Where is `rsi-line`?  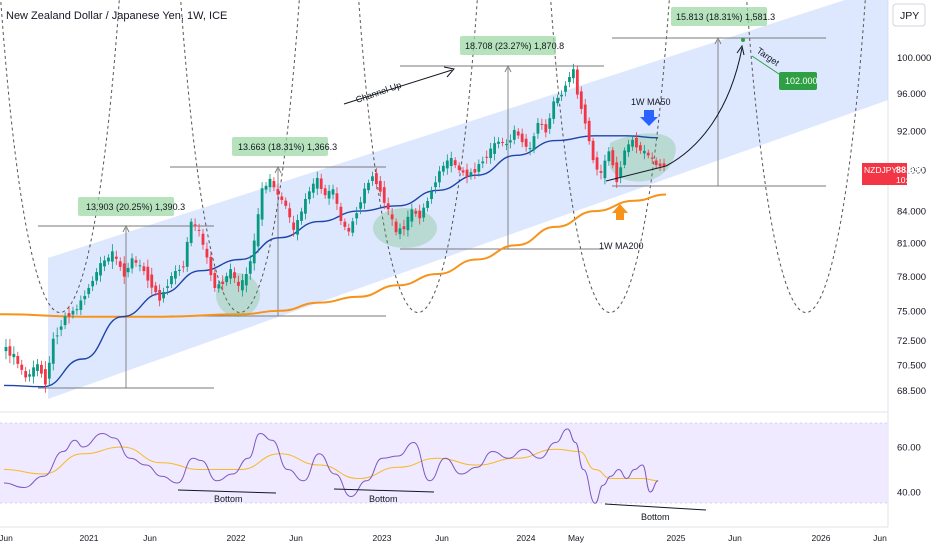
rsi-line is located at coordinates (331, 466).